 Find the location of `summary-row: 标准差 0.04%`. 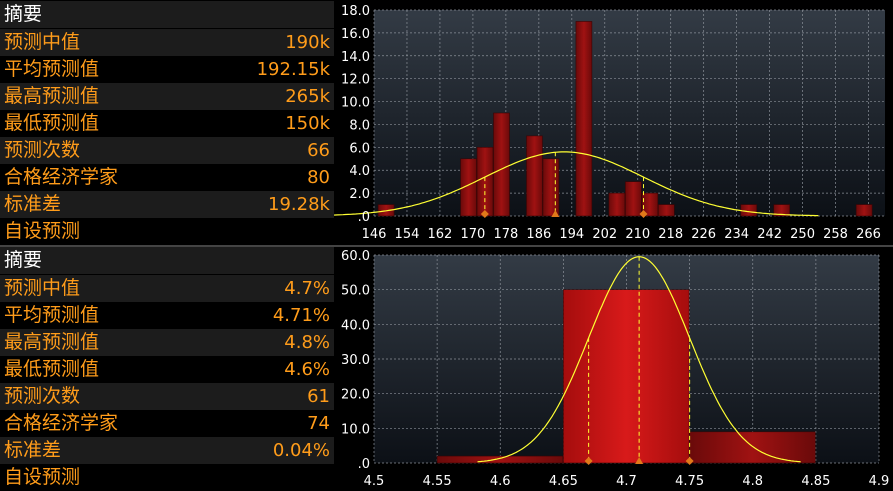

summary-row: 标准差 0.04% is located at coordinates (167, 450).